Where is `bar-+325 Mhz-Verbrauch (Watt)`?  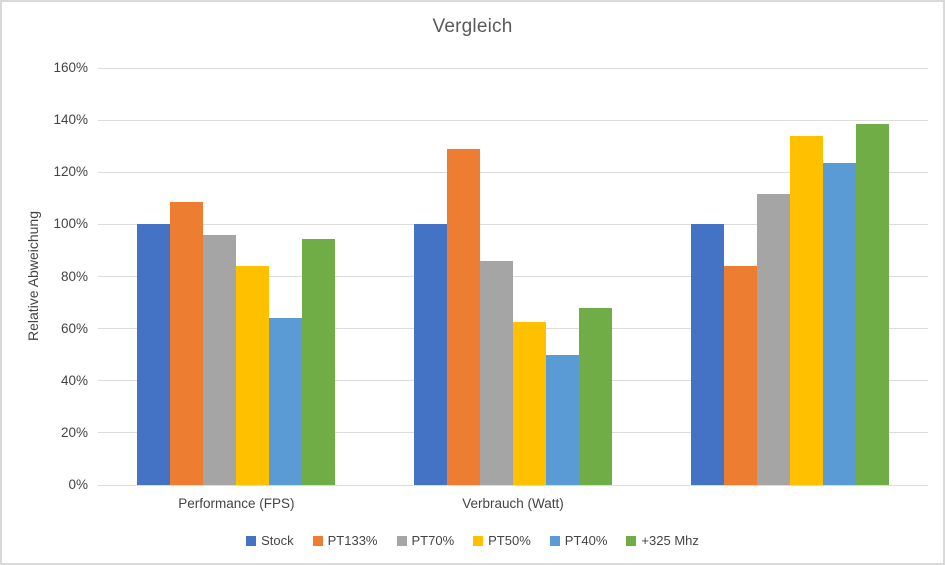
bar-+325 Mhz-Verbrauch (Watt) is located at coordinates (595, 396).